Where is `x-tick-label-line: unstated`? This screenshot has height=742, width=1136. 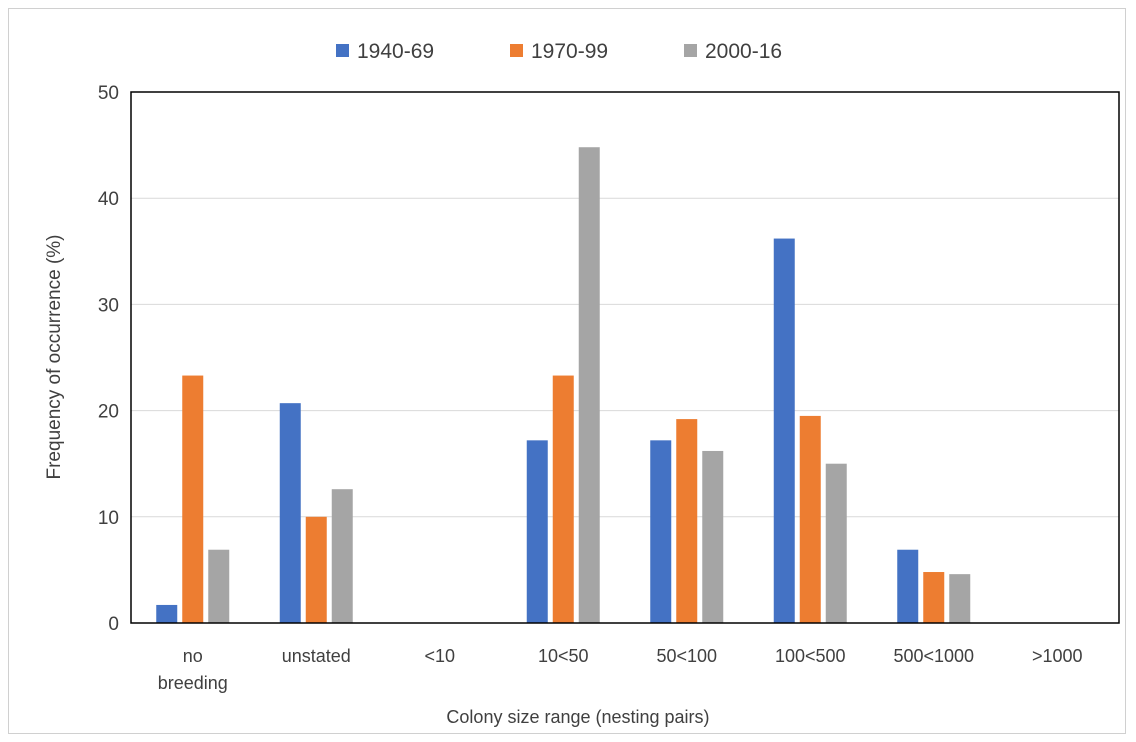
x-tick-label-line: unstated is located at coordinates (316, 656).